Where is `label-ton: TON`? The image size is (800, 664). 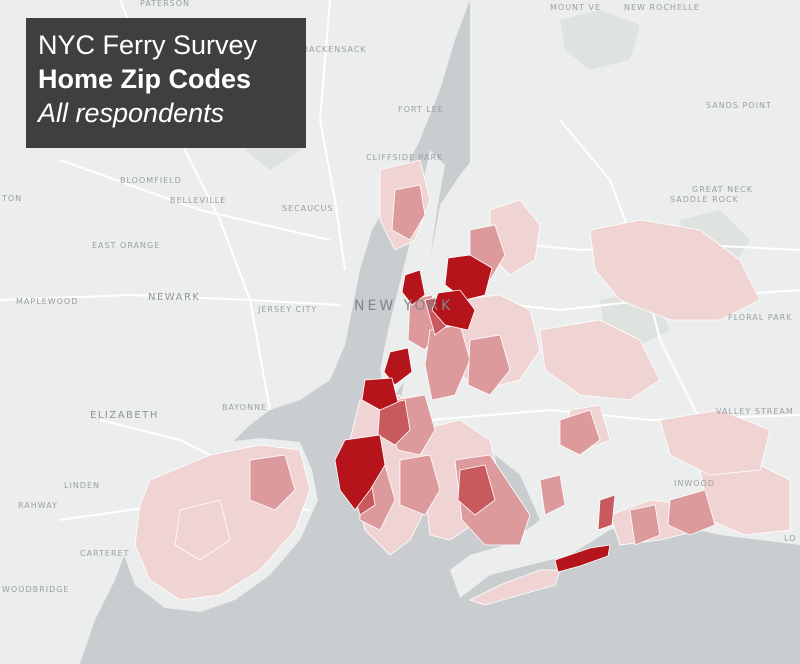
label-ton: TON is located at coordinates (11, 198).